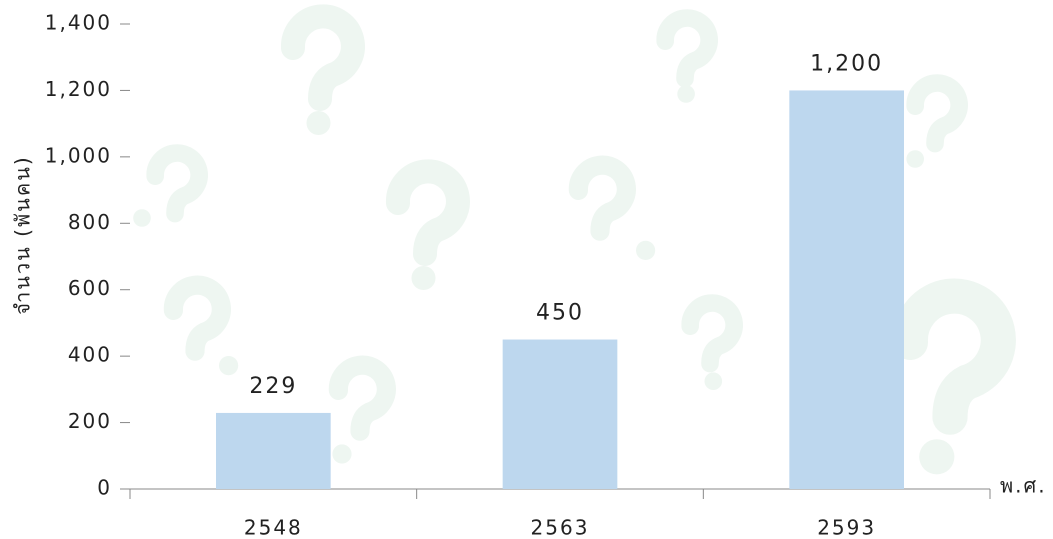 The width and height of the screenshot is (1053, 539). Describe the element at coordinates (78, 155) in the screenshot. I see `y-tick-label: 1,000` at that location.